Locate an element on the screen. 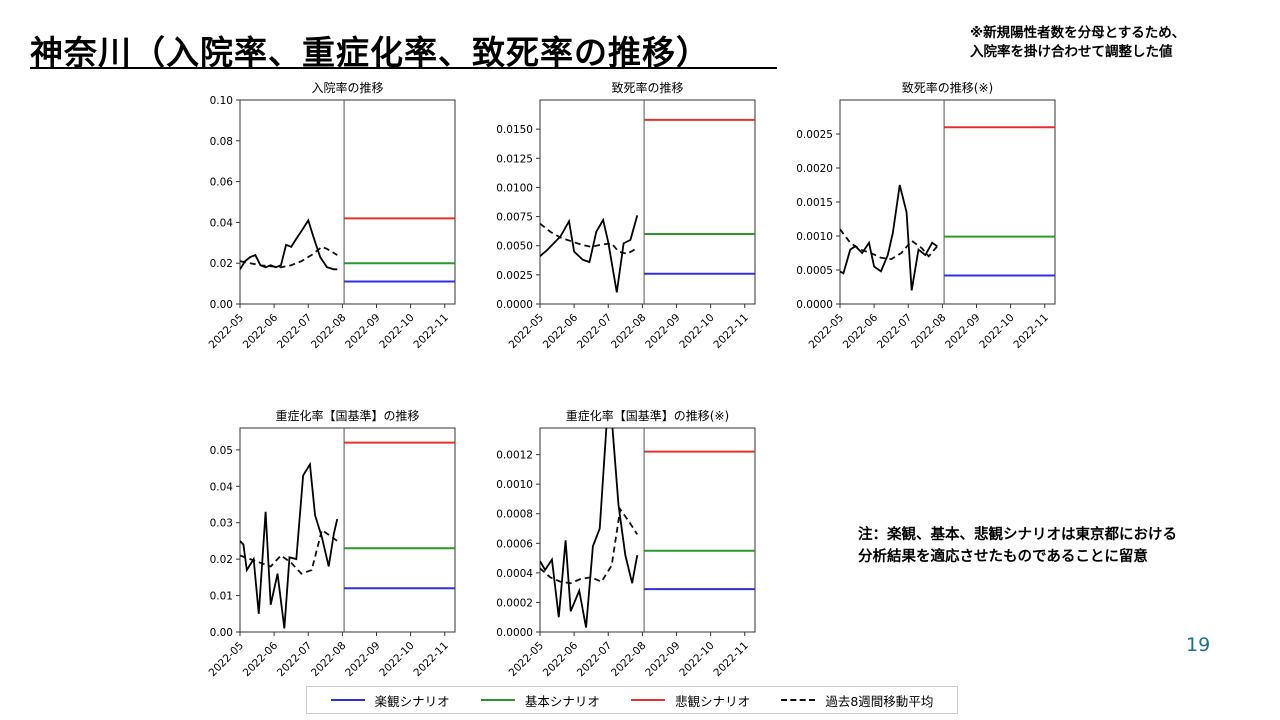 Image resolution: width=1280 pixels, height=720 pixels. note-top: ※新規陽性者数を分母とするため、 入院率を掛け合わせて調整した値 is located at coordinates (1077, 43).